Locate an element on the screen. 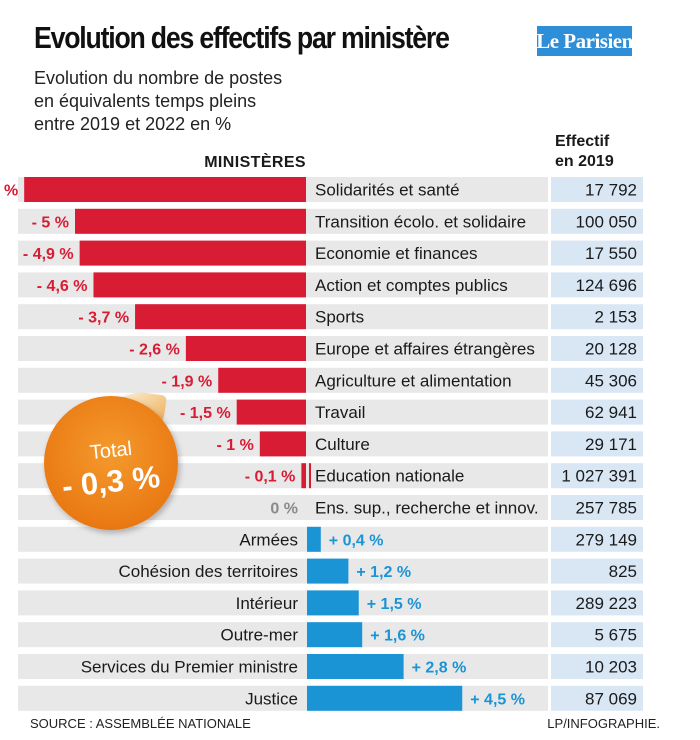 Image resolution: width=700 pixels, height=740 pixels. effectif-value: 825 is located at coordinates (623, 571).